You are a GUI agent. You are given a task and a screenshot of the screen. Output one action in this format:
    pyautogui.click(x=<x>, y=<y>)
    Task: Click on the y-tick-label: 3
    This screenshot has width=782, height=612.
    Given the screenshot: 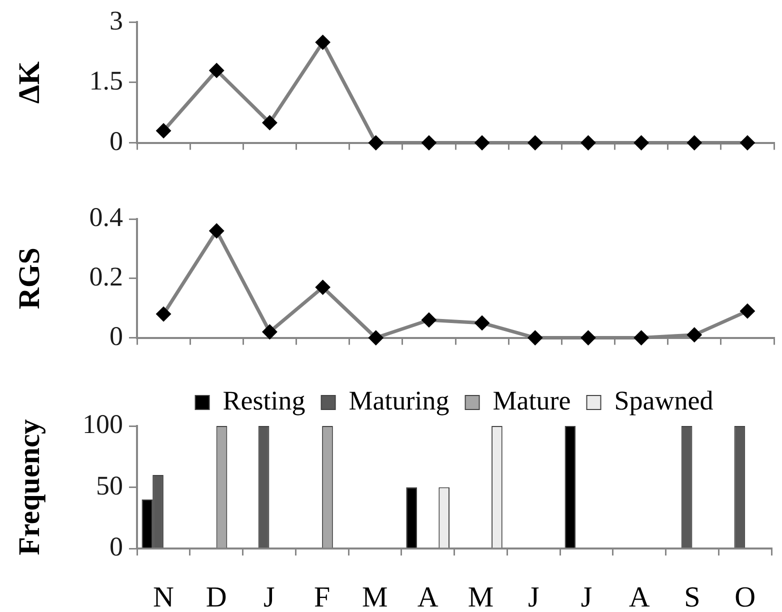 What is the action you would take?
    pyautogui.click(x=116, y=20)
    